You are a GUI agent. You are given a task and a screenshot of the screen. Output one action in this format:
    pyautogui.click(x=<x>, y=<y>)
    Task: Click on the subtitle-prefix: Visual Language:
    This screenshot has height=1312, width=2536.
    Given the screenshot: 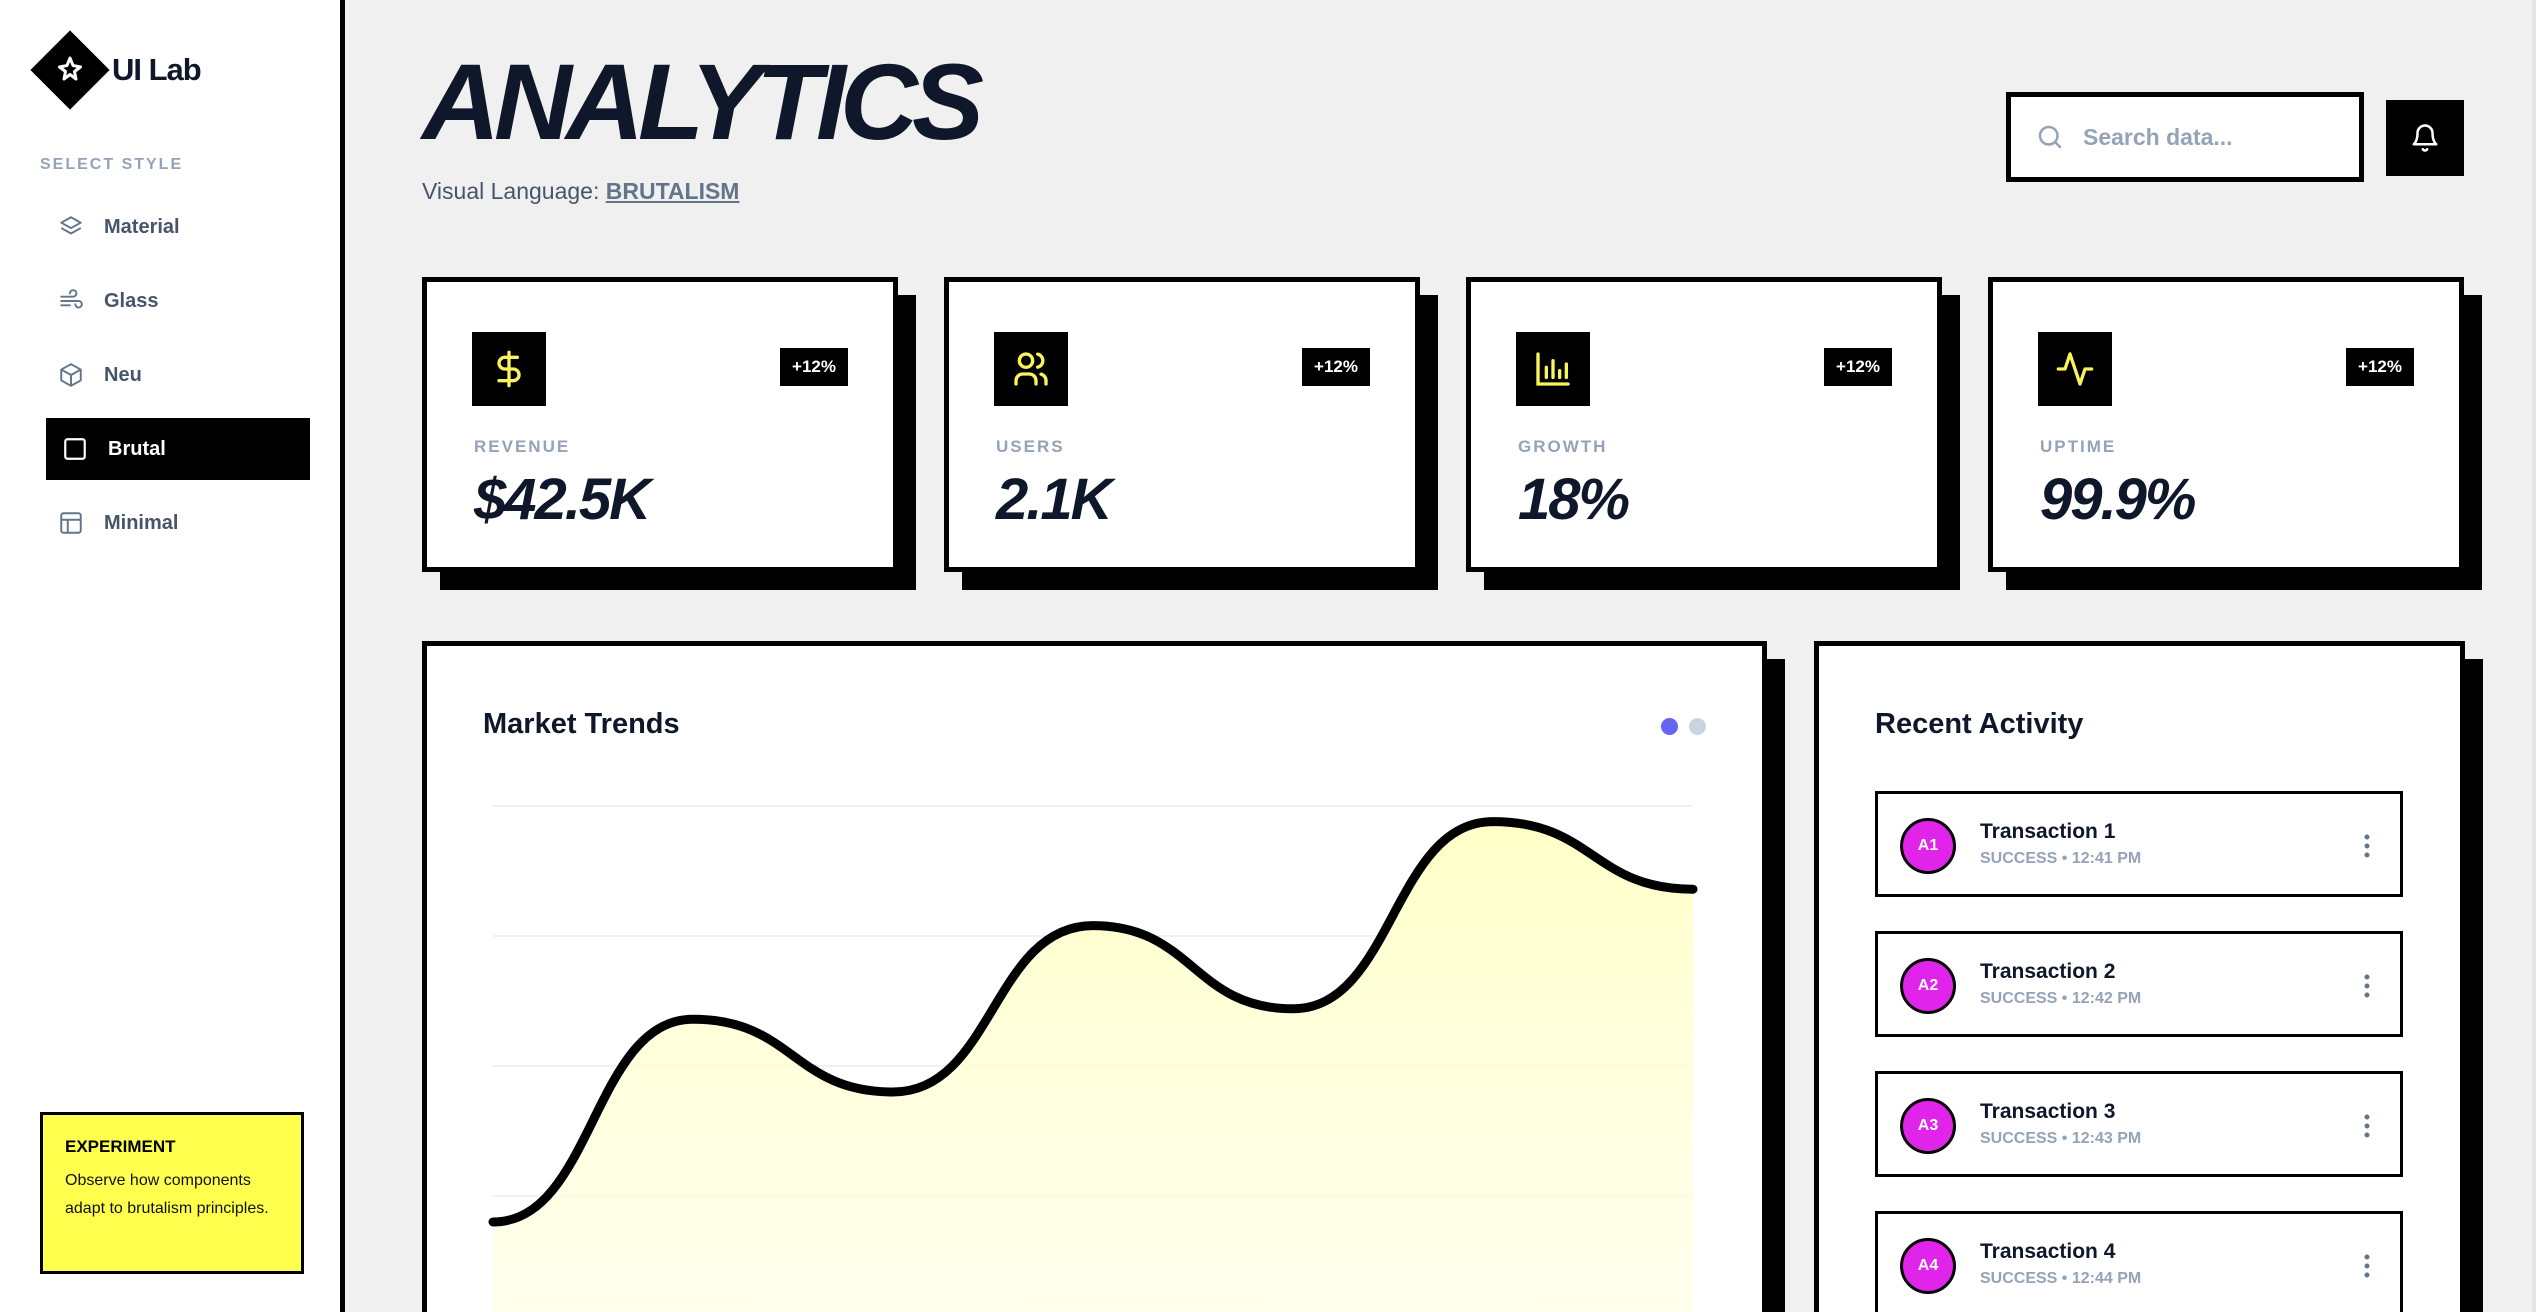 What is the action you would take?
    pyautogui.click(x=511, y=191)
    